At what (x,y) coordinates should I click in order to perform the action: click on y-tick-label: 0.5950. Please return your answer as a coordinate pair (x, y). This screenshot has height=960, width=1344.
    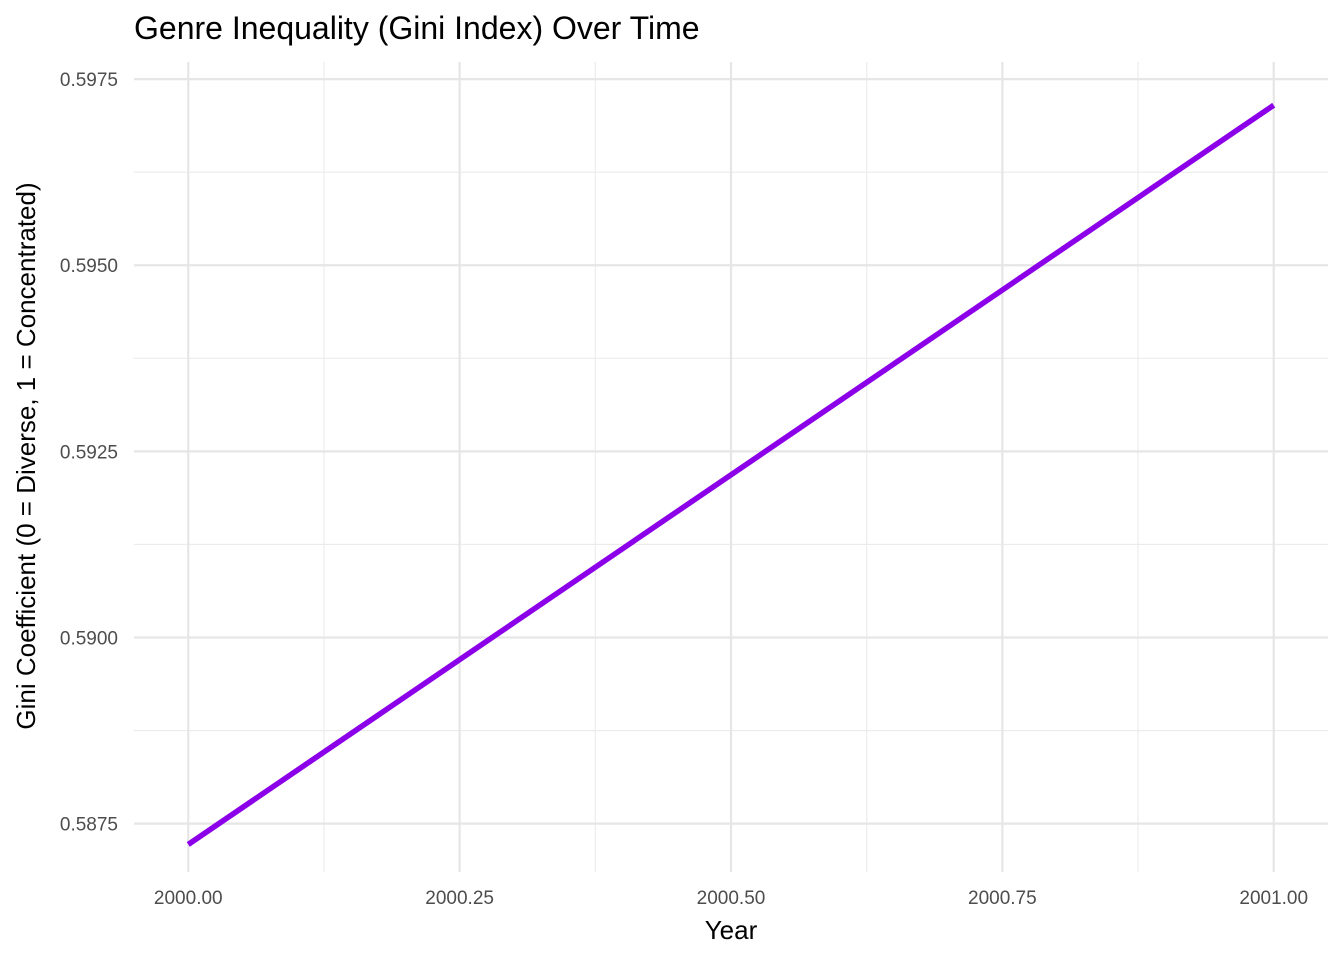
    Looking at the image, I should click on (89, 266).